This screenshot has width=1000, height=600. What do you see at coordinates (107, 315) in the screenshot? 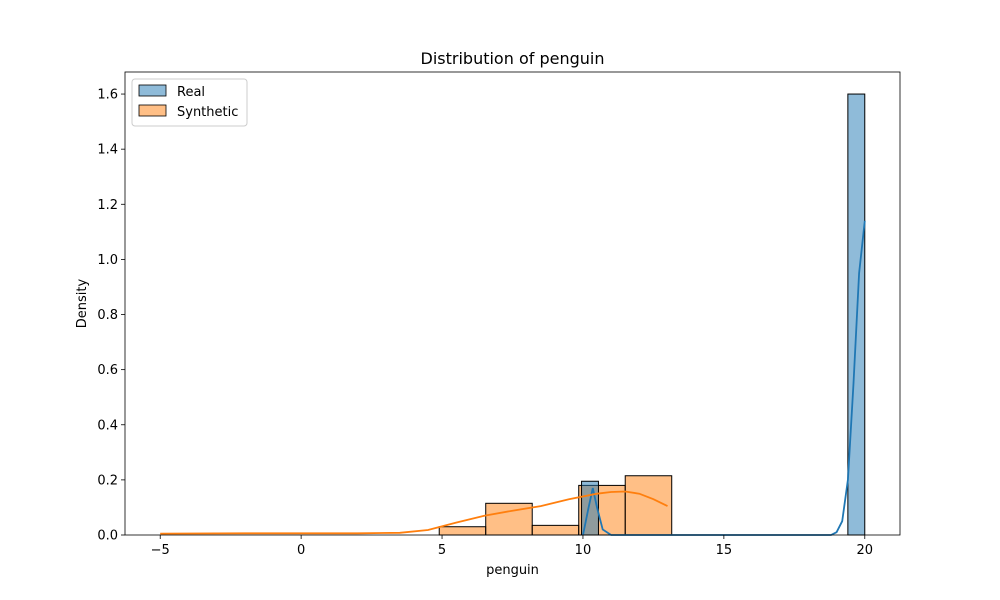
I see `y-tick-label: 0.8` at bounding box center [107, 315].